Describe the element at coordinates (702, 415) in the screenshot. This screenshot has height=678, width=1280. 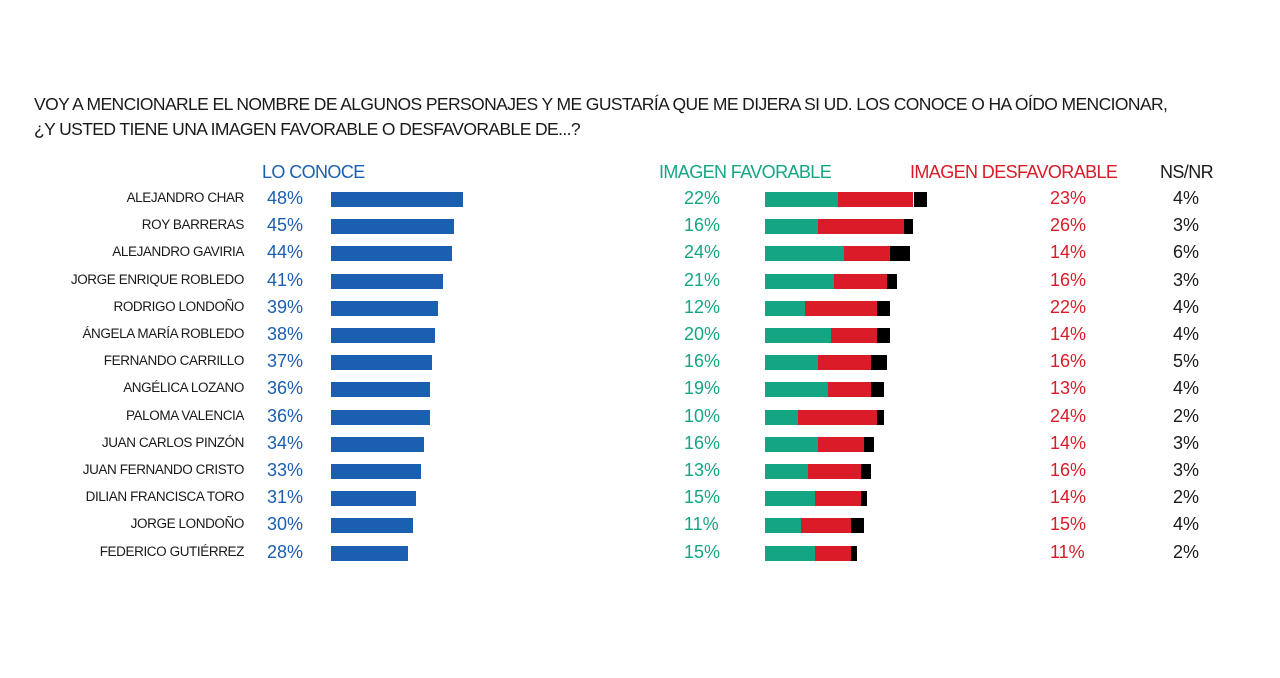
I see `favorable-value: 10%` at that location.